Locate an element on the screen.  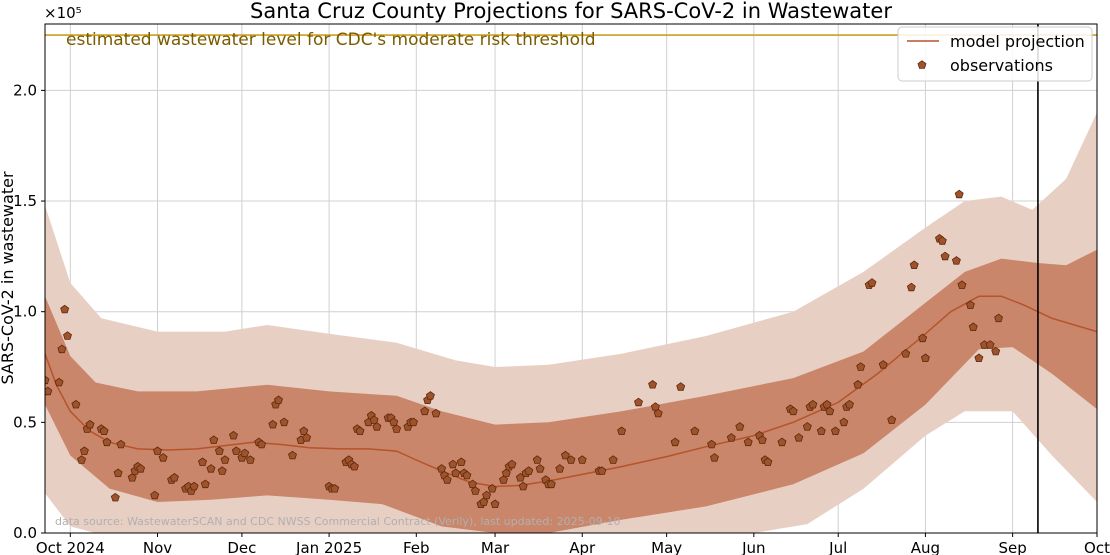
legend-marker-swatch is located at coordinates (922, 64).